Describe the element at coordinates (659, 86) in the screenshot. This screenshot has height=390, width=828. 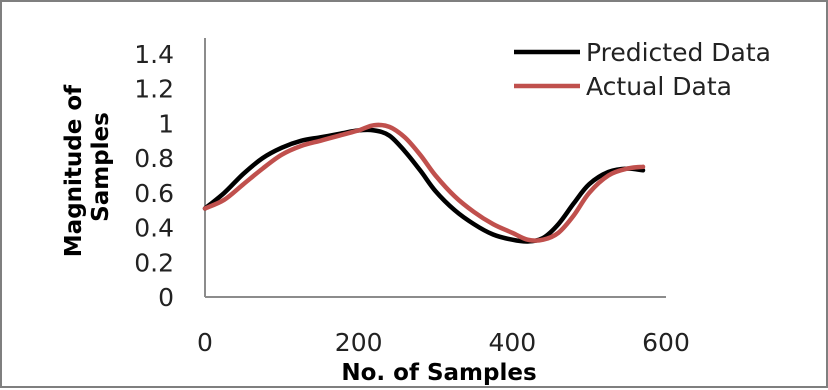
I see `legend-label-actual: Actual Data` at that location.